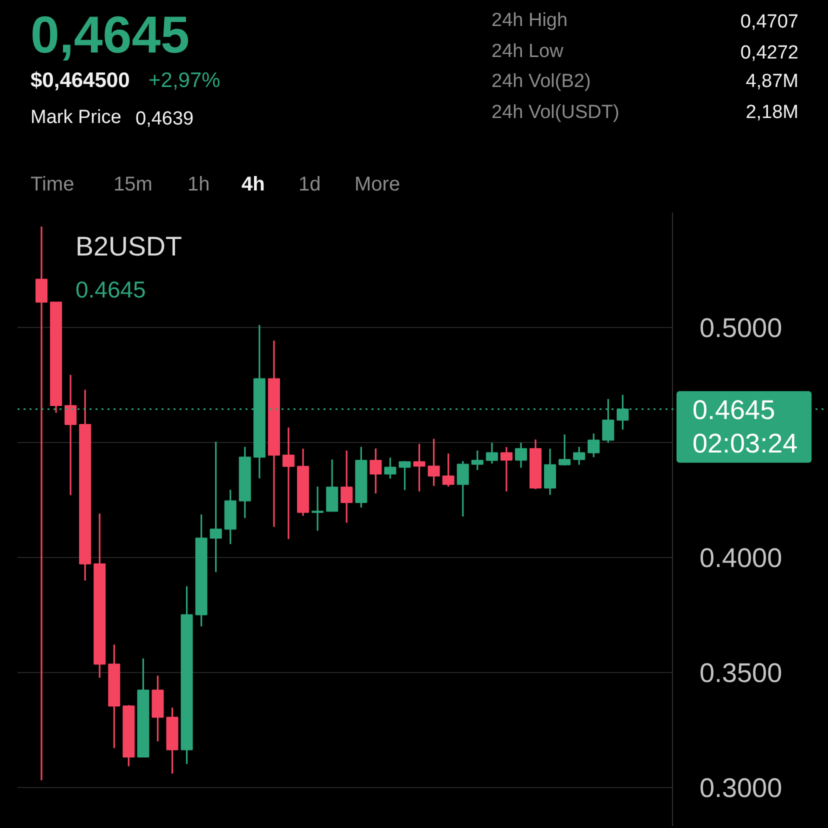 This screenshot has width=828, height=828. What do you see at coordinates (769, 53) in the screenshot?
I see `text: 0,4272` at bounding box center [769, 53].